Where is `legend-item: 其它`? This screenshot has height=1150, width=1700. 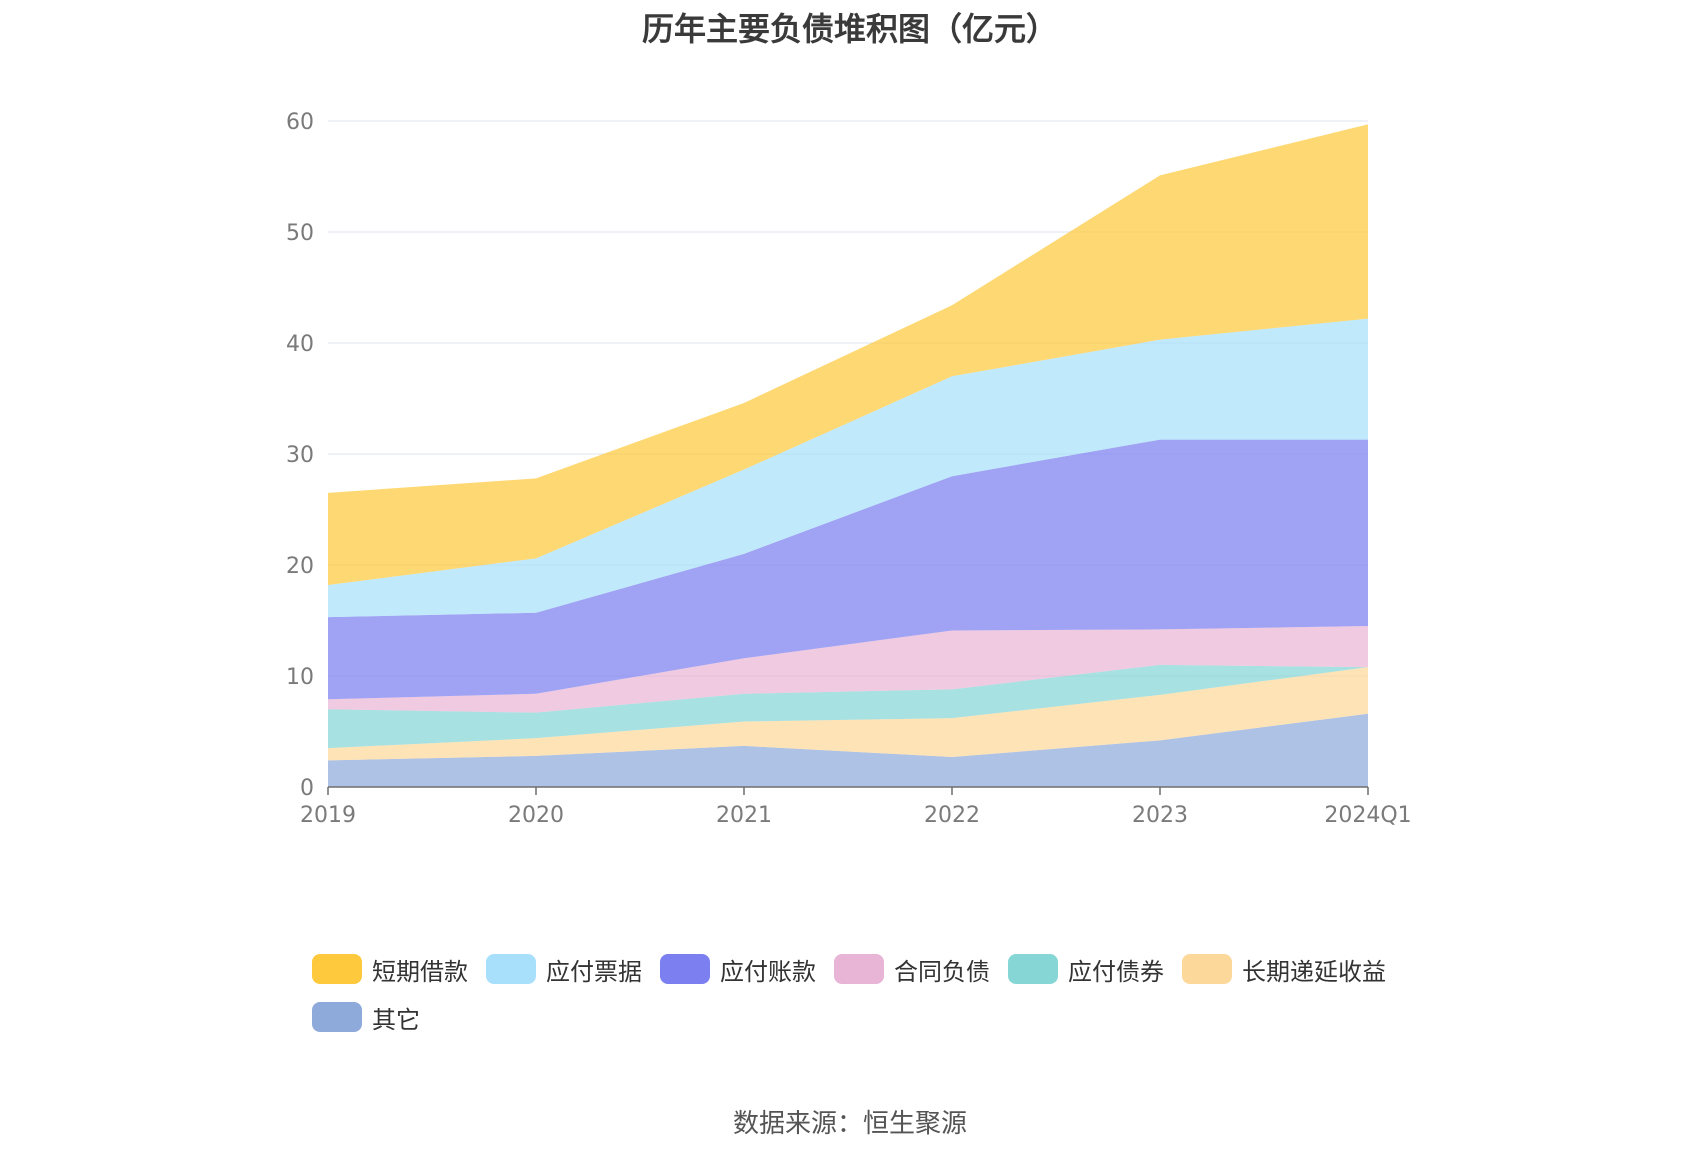
legend-item: 其它 is located at coordinates (366, 1017).